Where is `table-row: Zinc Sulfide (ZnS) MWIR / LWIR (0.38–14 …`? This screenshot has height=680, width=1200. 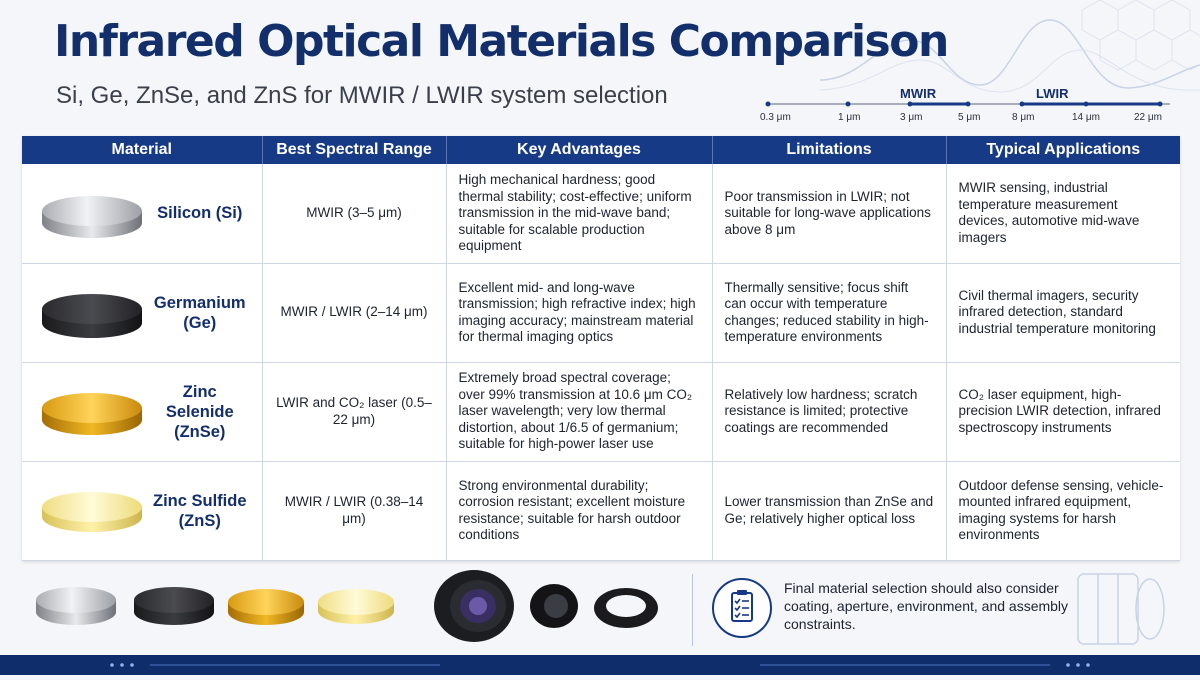
table-row: Zinc Sulfide (ZnS) MWIR / LWIR (0.38–14 … is located at coordinates (601, 511).